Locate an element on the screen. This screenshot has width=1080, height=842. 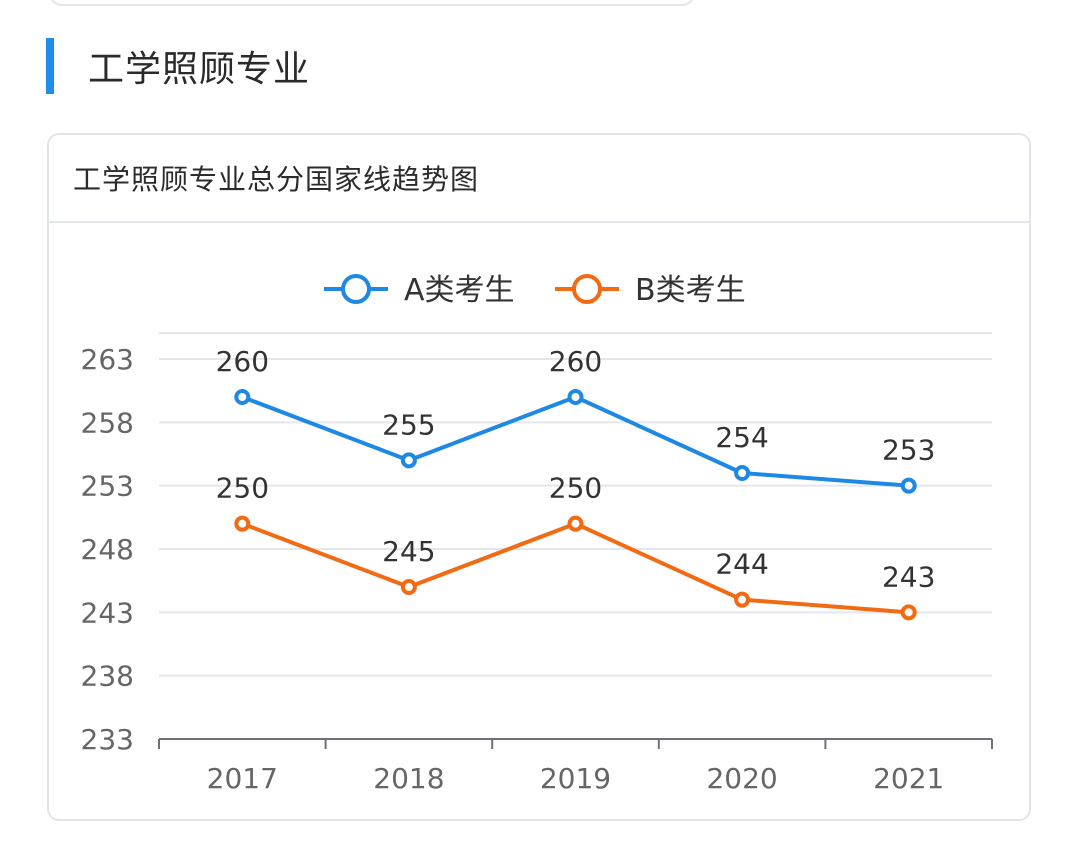
y-tick-label: 258 is located at coordinates (107, 422).